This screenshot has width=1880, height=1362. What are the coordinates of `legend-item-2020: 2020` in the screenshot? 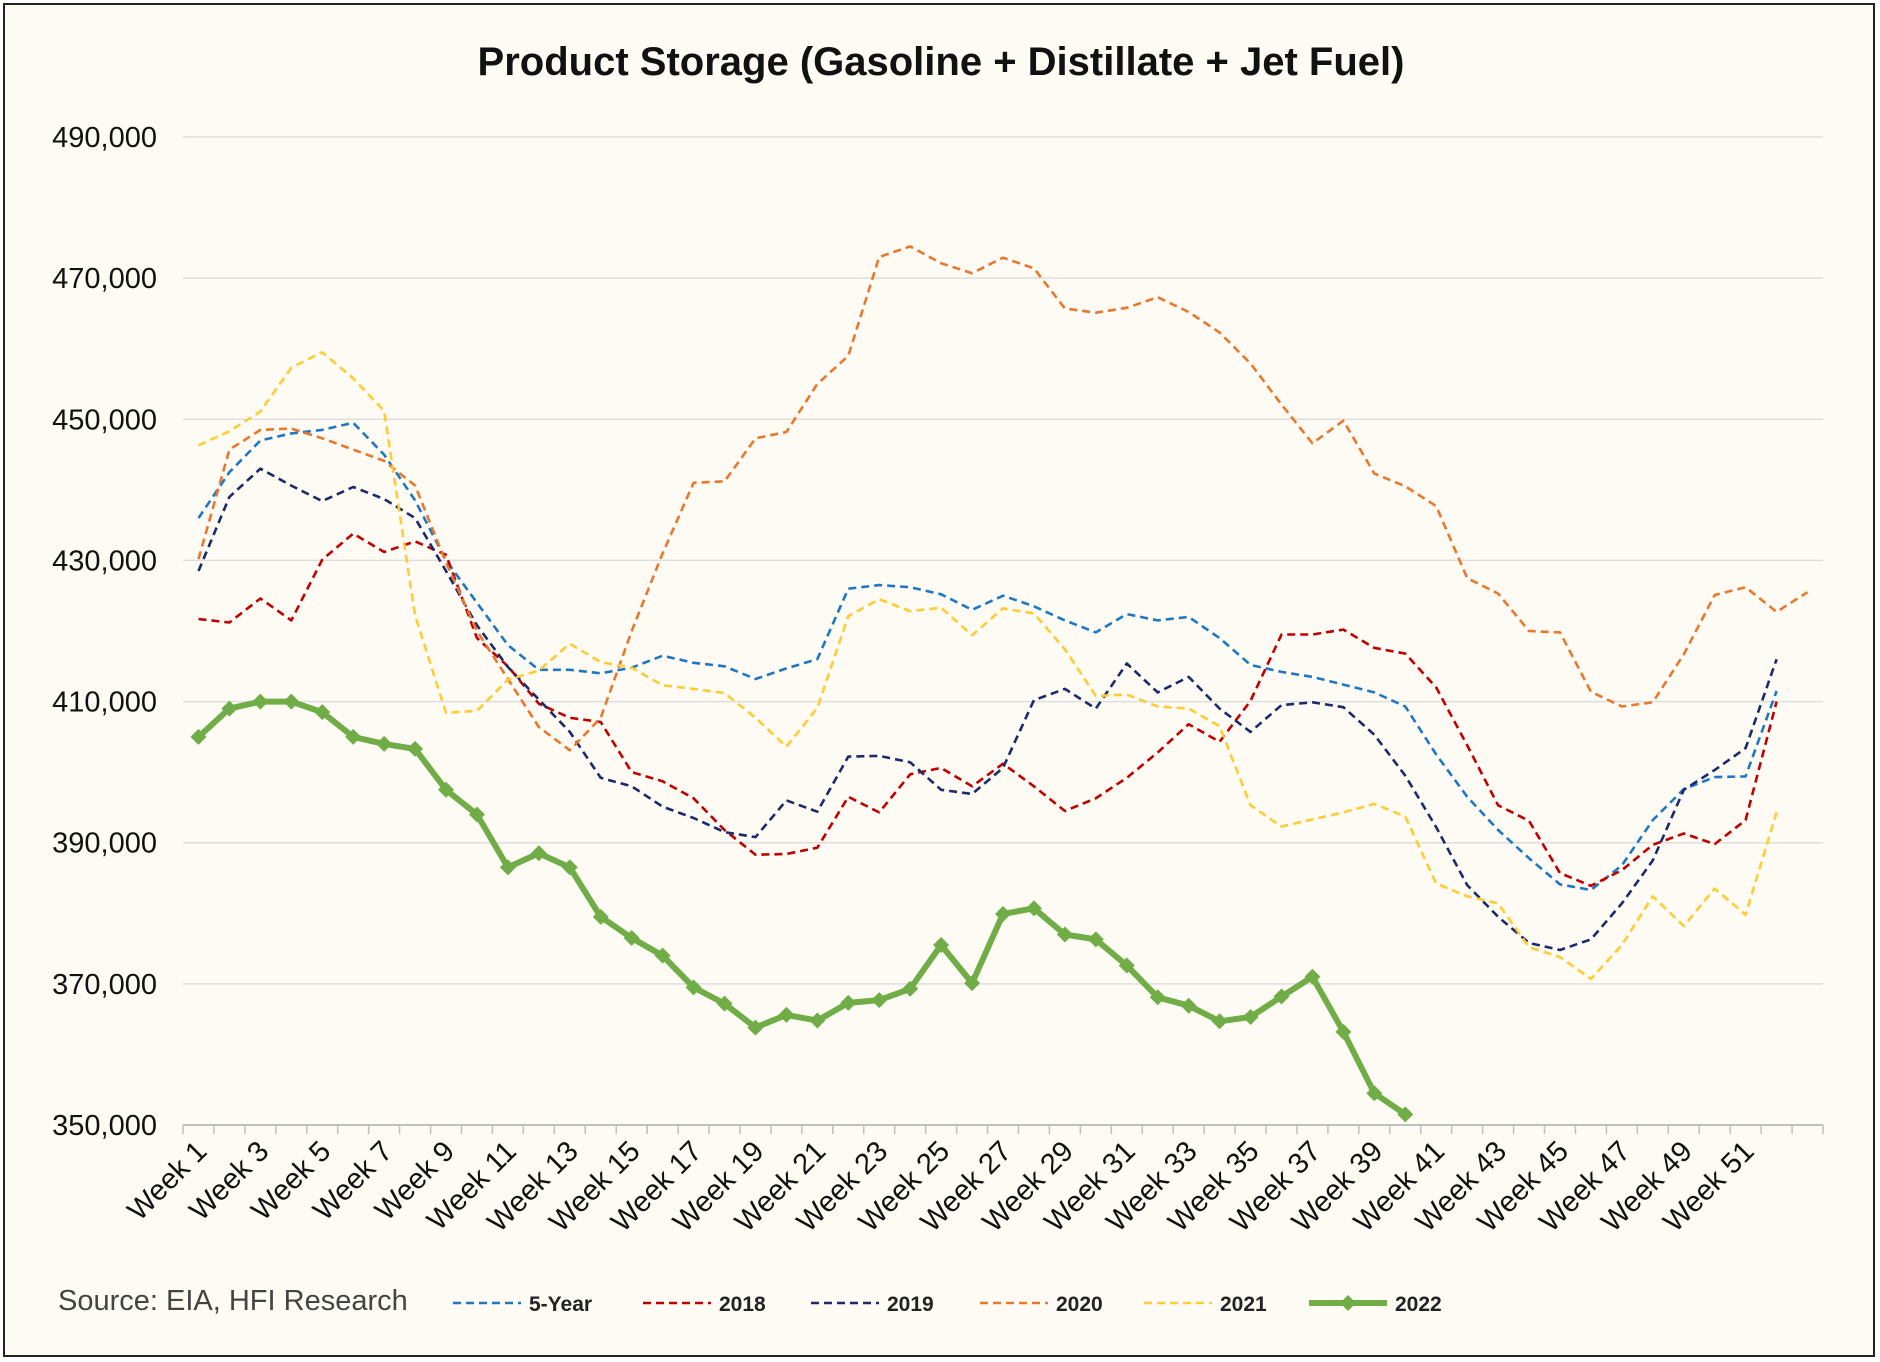 It's located at (1041, 1304).